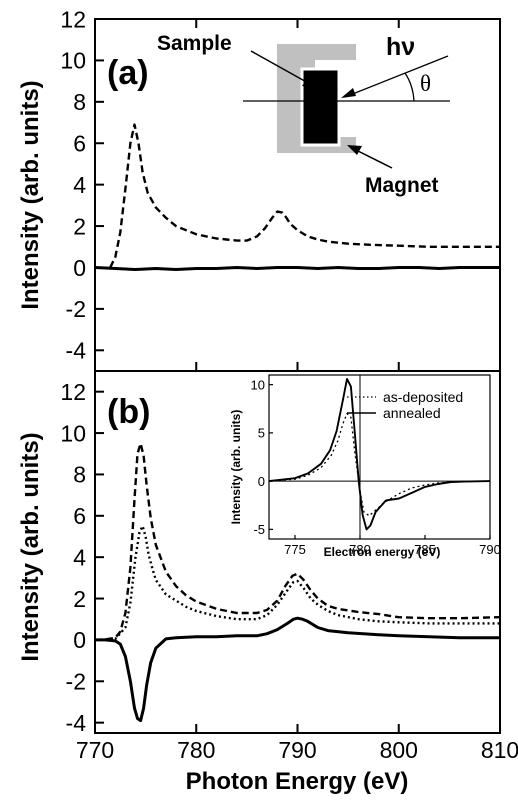 Image resolution: width=518 pixels, height=801 pixels. What do you see at coordinates (379, 454) in the screenshot?
I see `inset-series-solid-line` at bounding box center [379, 454].